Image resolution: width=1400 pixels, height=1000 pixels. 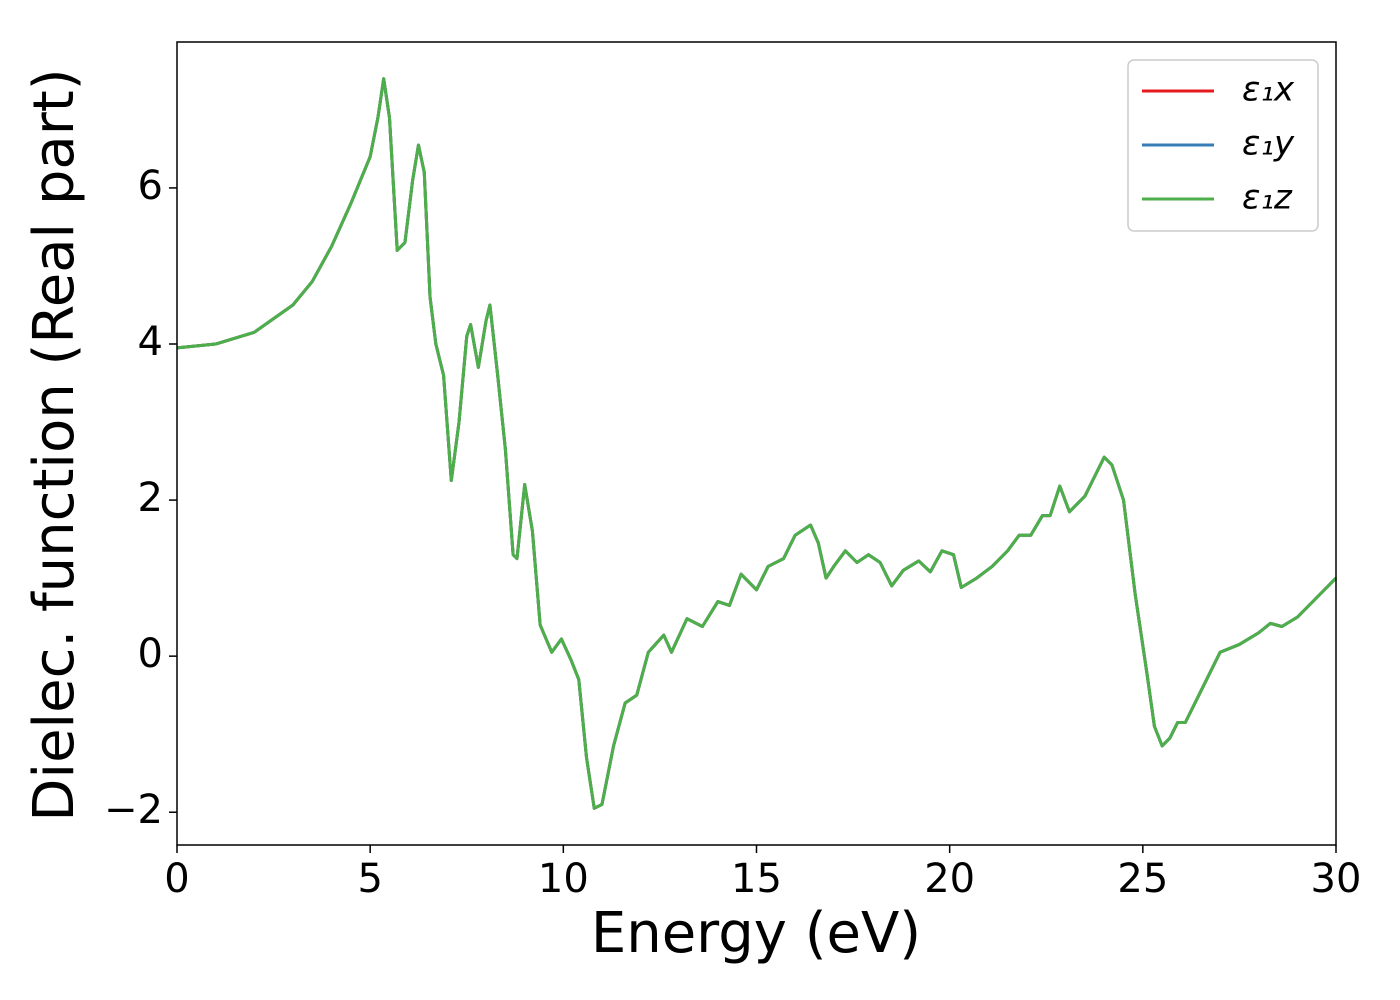 What do you see at coordinates (176, 879) in the screenshot?
I see `x-tick-label: 0` at bounding box center [176, 879].